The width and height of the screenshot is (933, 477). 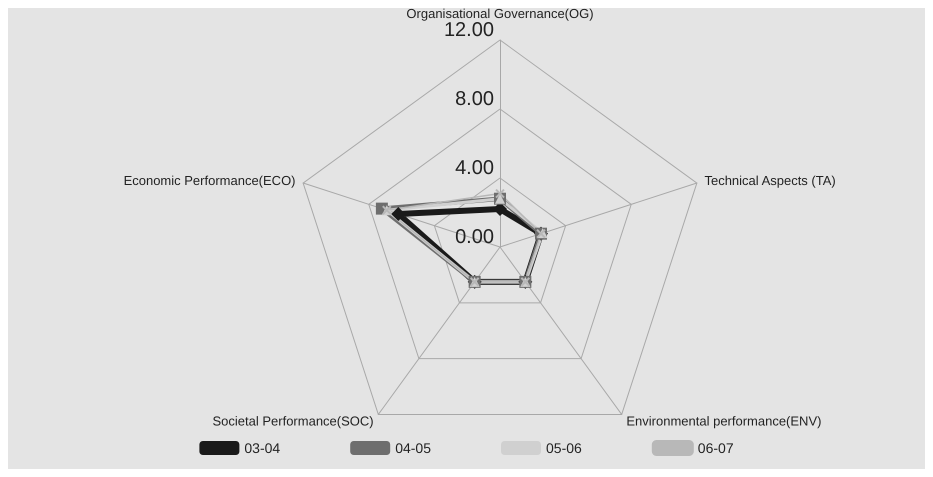 What do you see at coordinates (293, 420) in the screenshot?
I see `spoke-label: Societal Performance(SOC)` at bounding box center [293, 420].